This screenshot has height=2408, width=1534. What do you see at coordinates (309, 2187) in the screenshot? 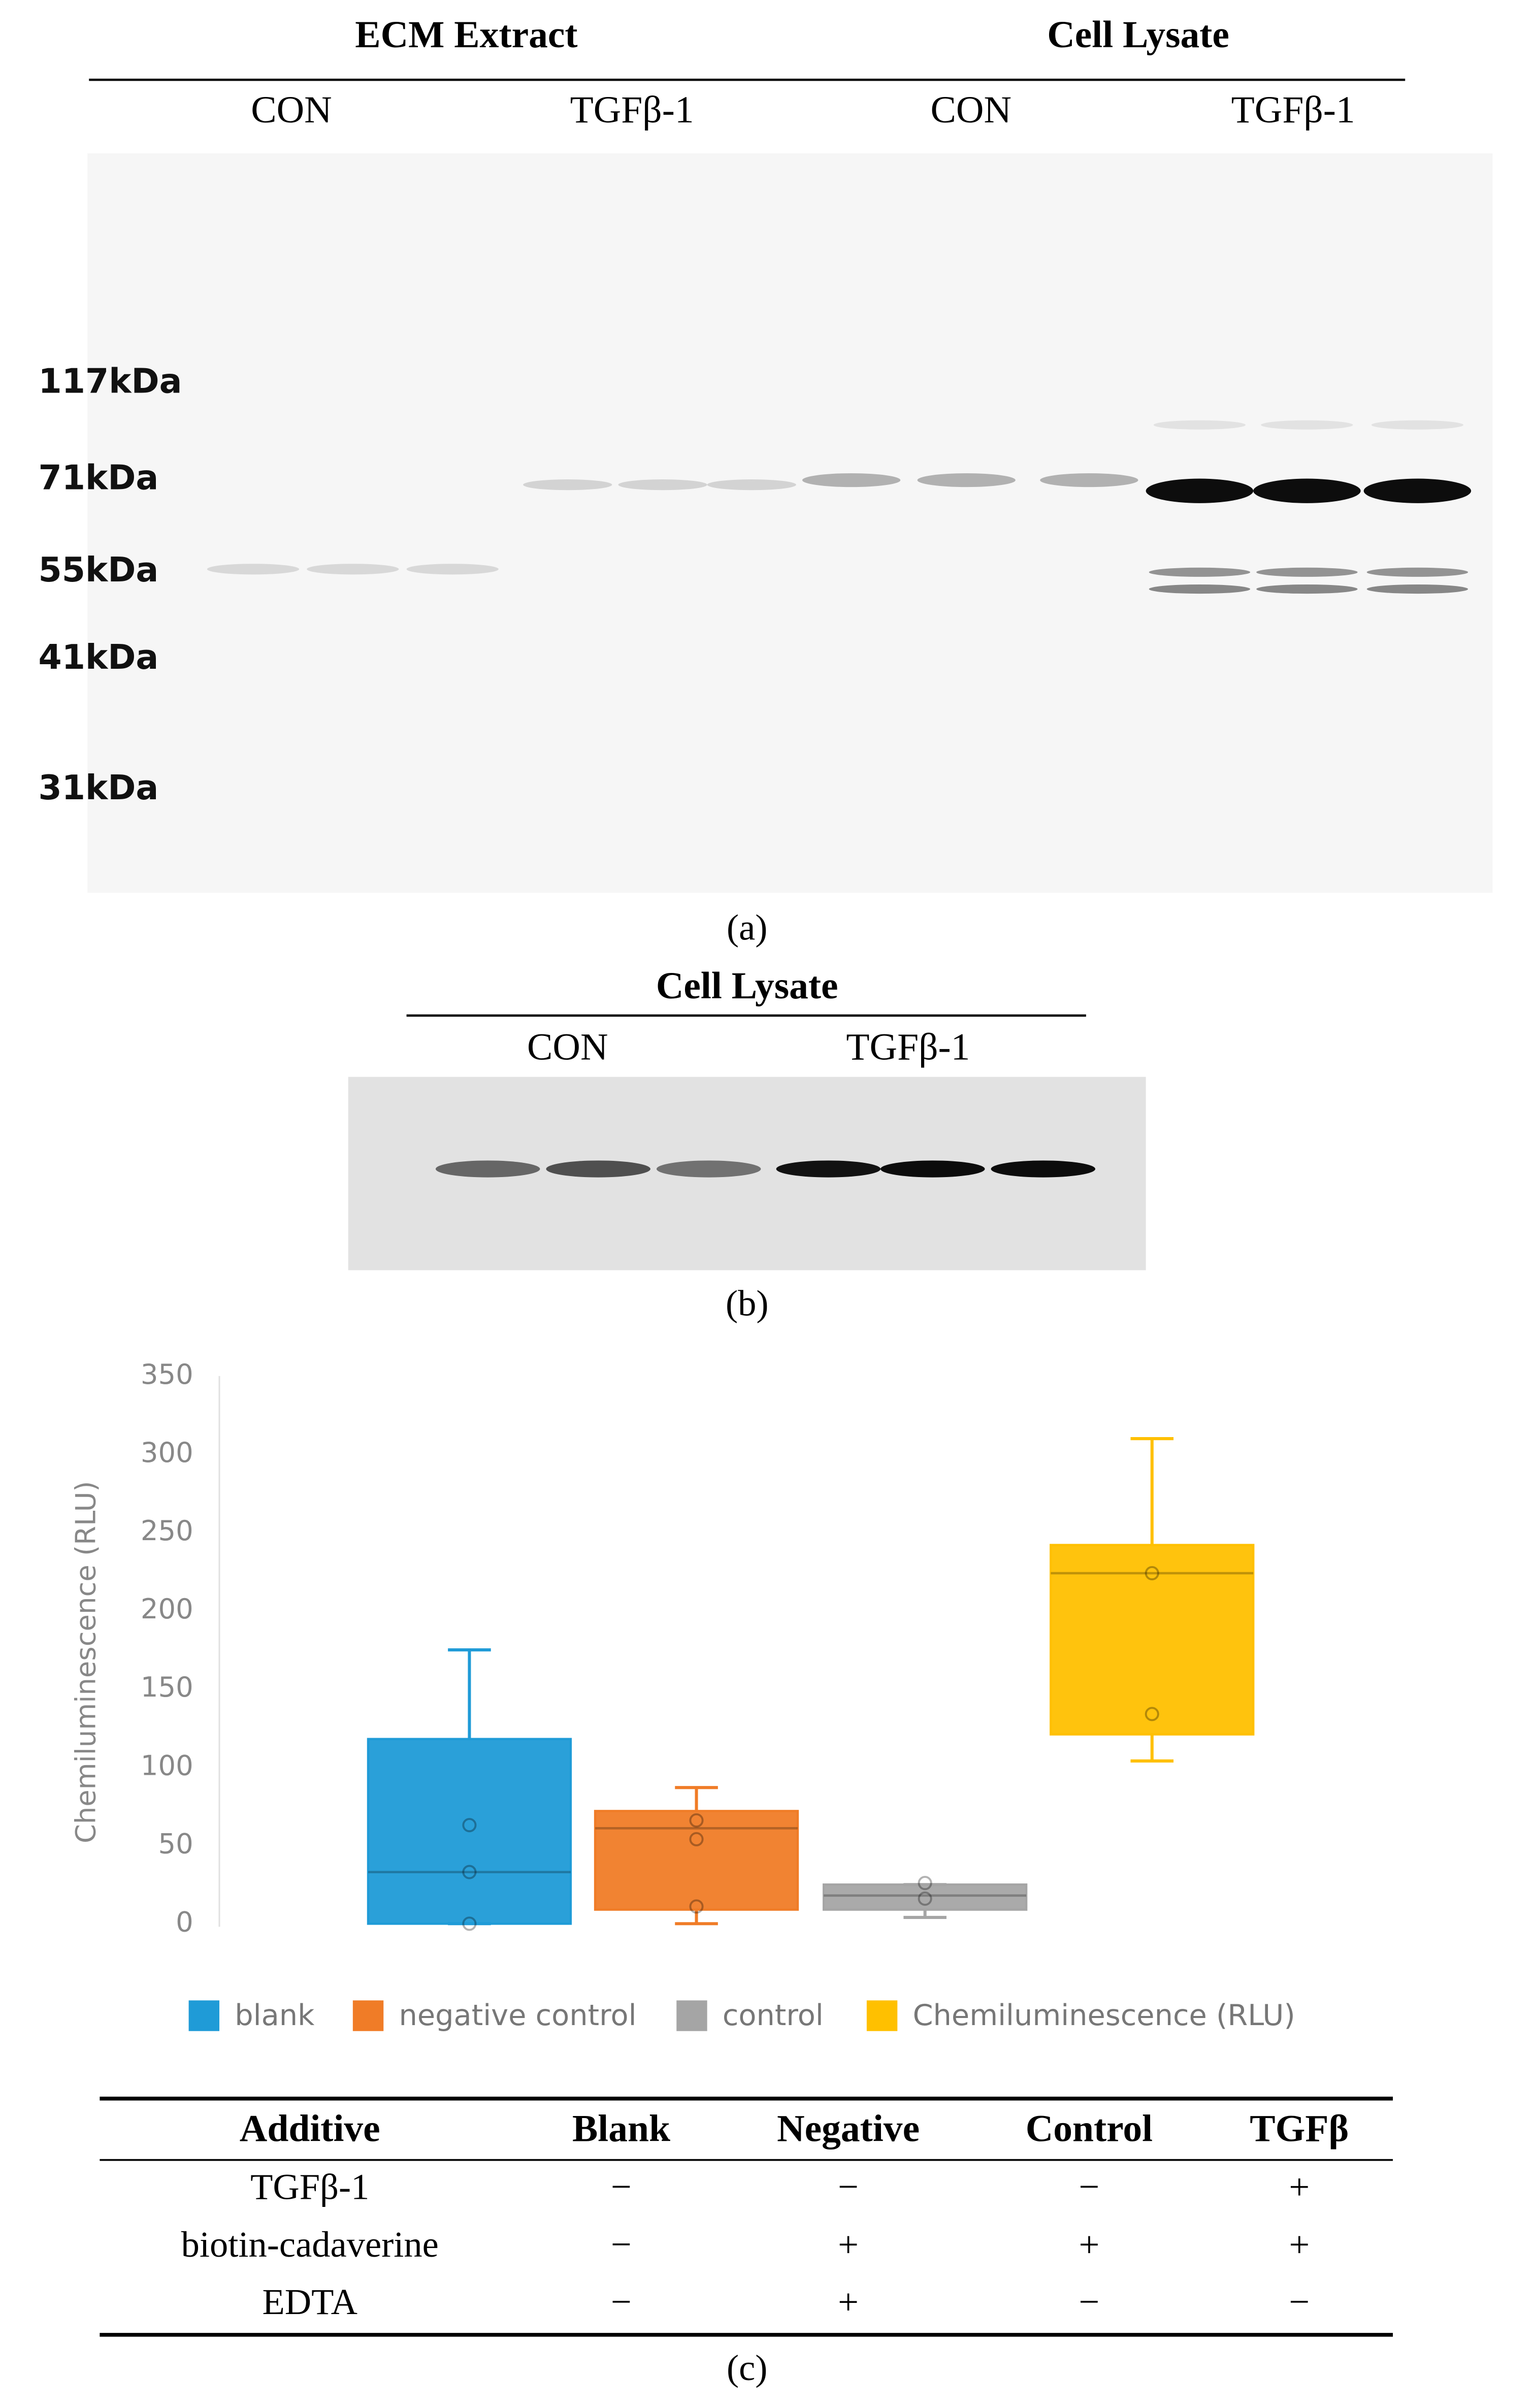
I see `table-cell: TGFβ-1` at bounding box center [309, 2187].